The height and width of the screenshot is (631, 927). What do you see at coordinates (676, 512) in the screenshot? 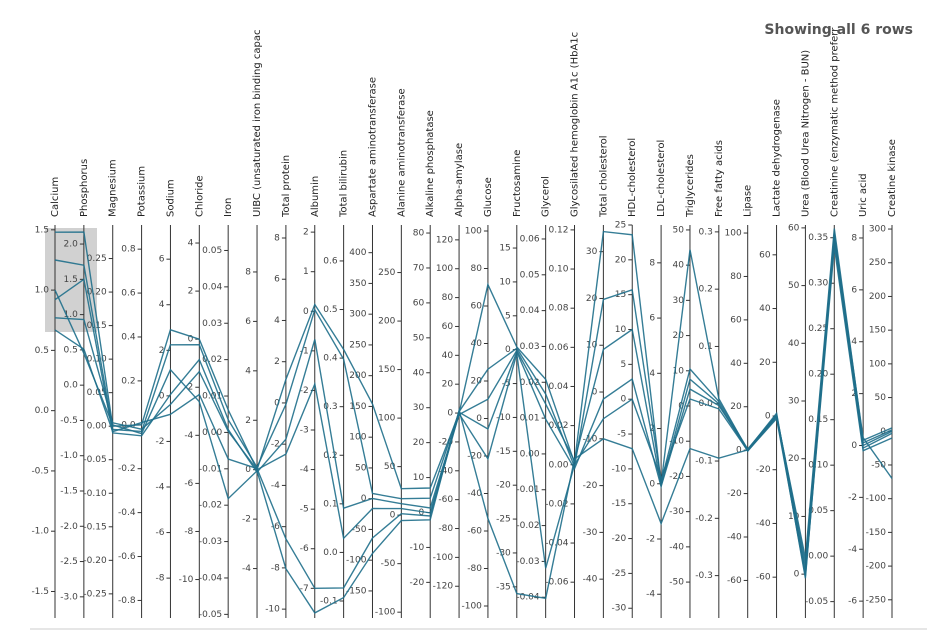
I see `tick-label: -30` at bounding box center [676, 512].